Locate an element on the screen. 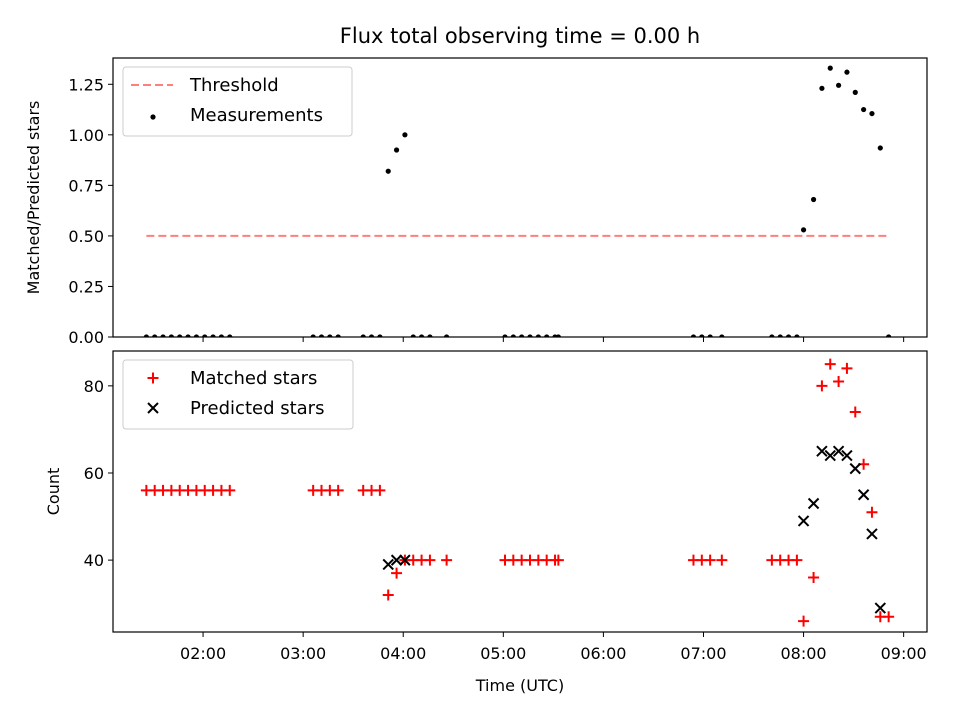 The width and height of the screenshot is (960, 720). x-tick-label: 09:00 is located at coordinates (904, 653).